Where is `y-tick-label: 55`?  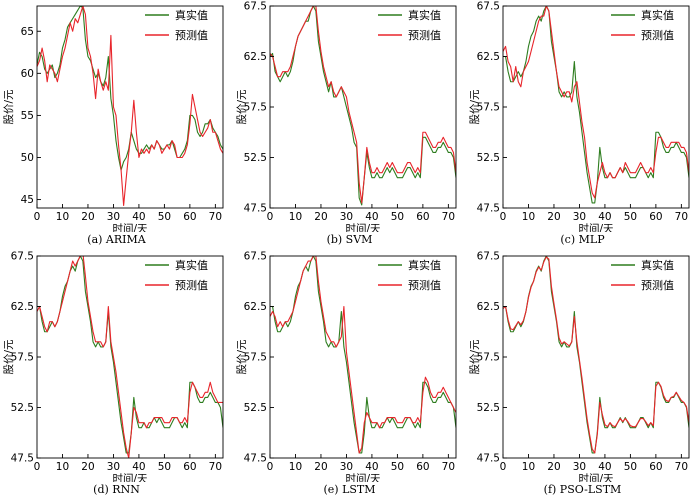 y-tick-label: 55 is located at coordinates (27, 116).